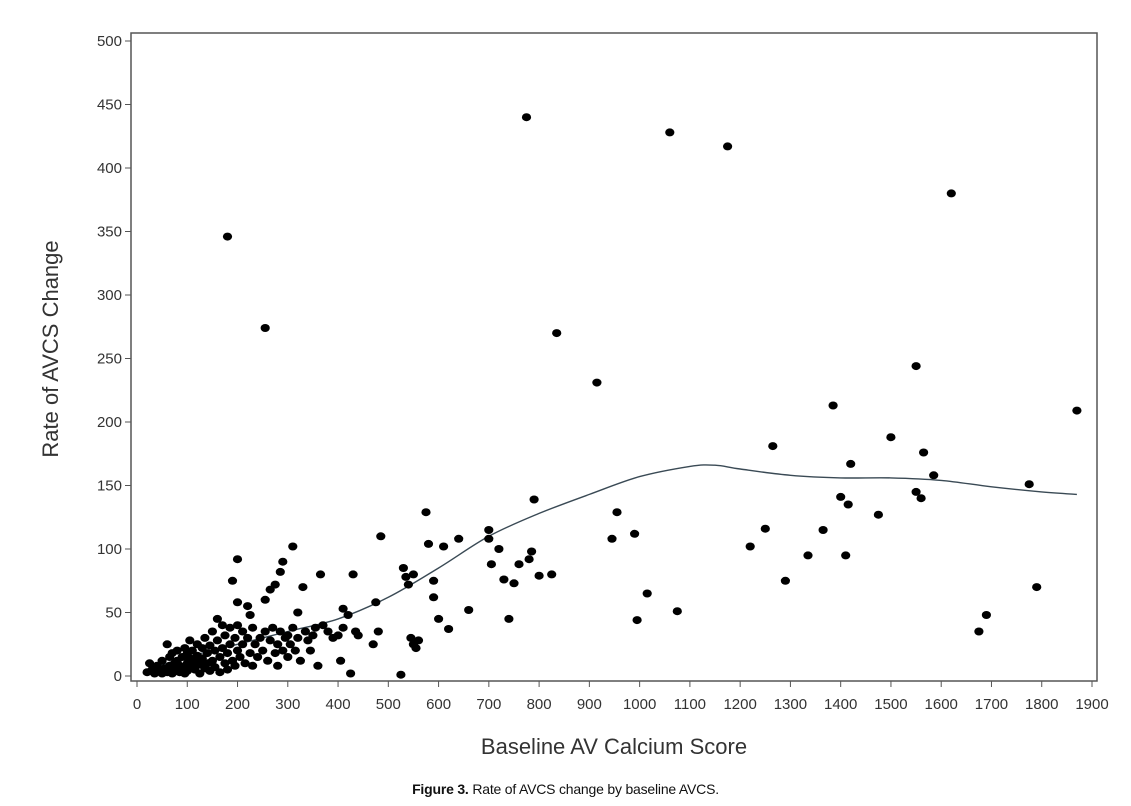  I want to click on y-tick-label: 350, so click(109, 232).